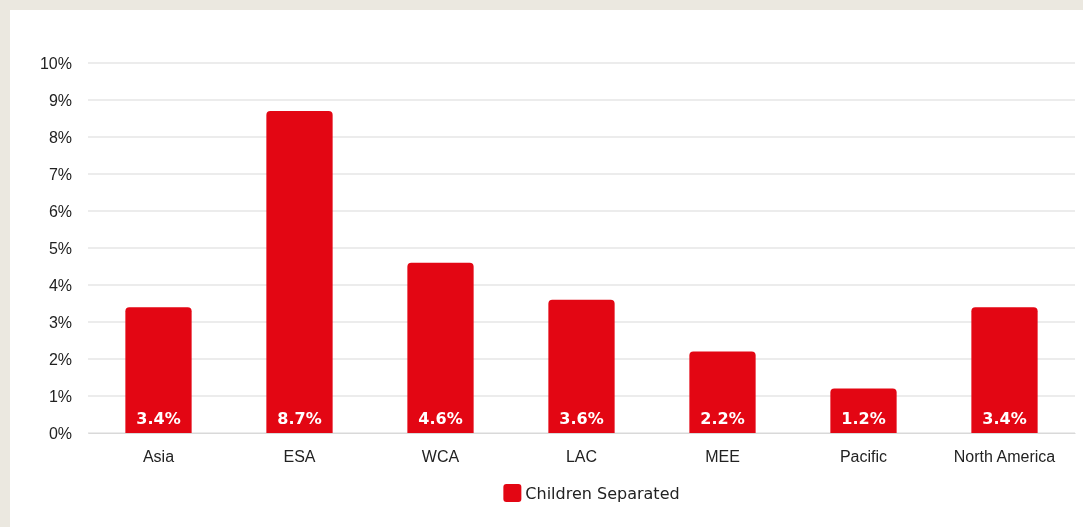 This screenshot has width=1083, height=527. What do you see at coordinates (863, 418) in the screenshot?
I see `text: 1.2%` at bounding box center [863, 418].